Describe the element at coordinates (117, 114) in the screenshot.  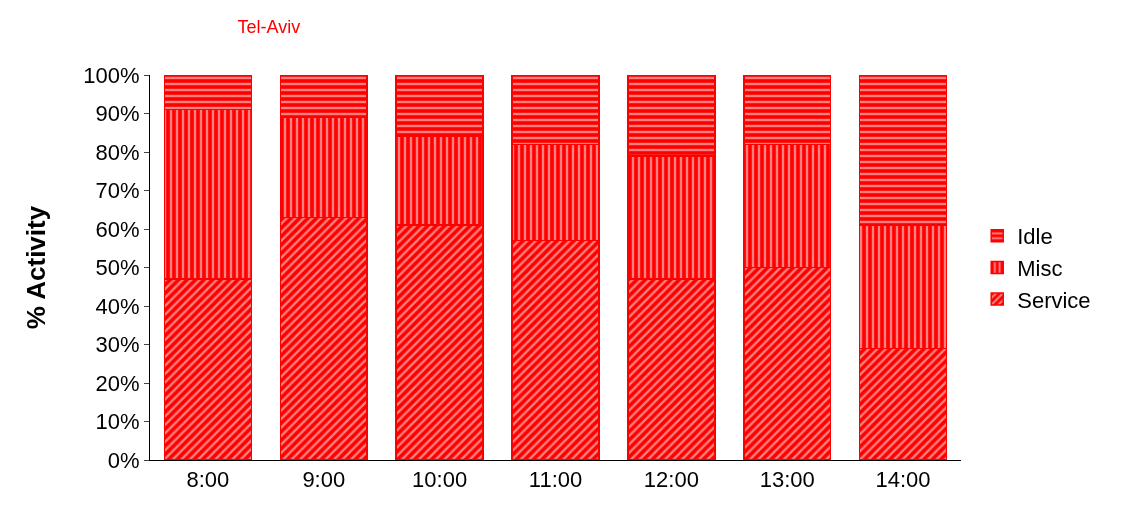
I see `y-tick-label: 90%` at that location.